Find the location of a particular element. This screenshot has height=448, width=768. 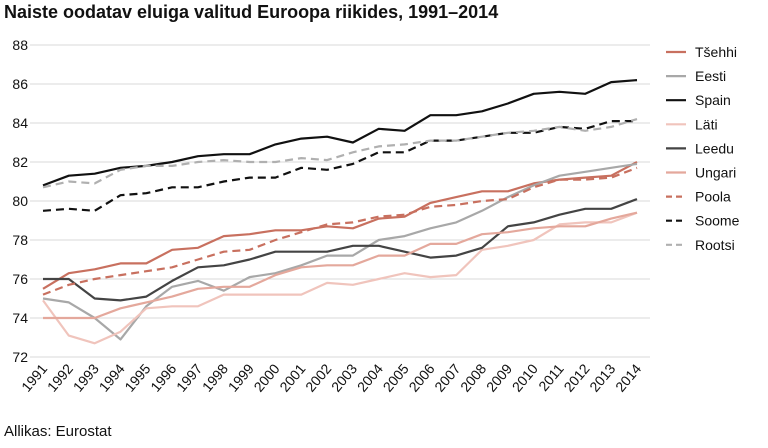

legend-label: Soome is located at coordinates (717, 221).